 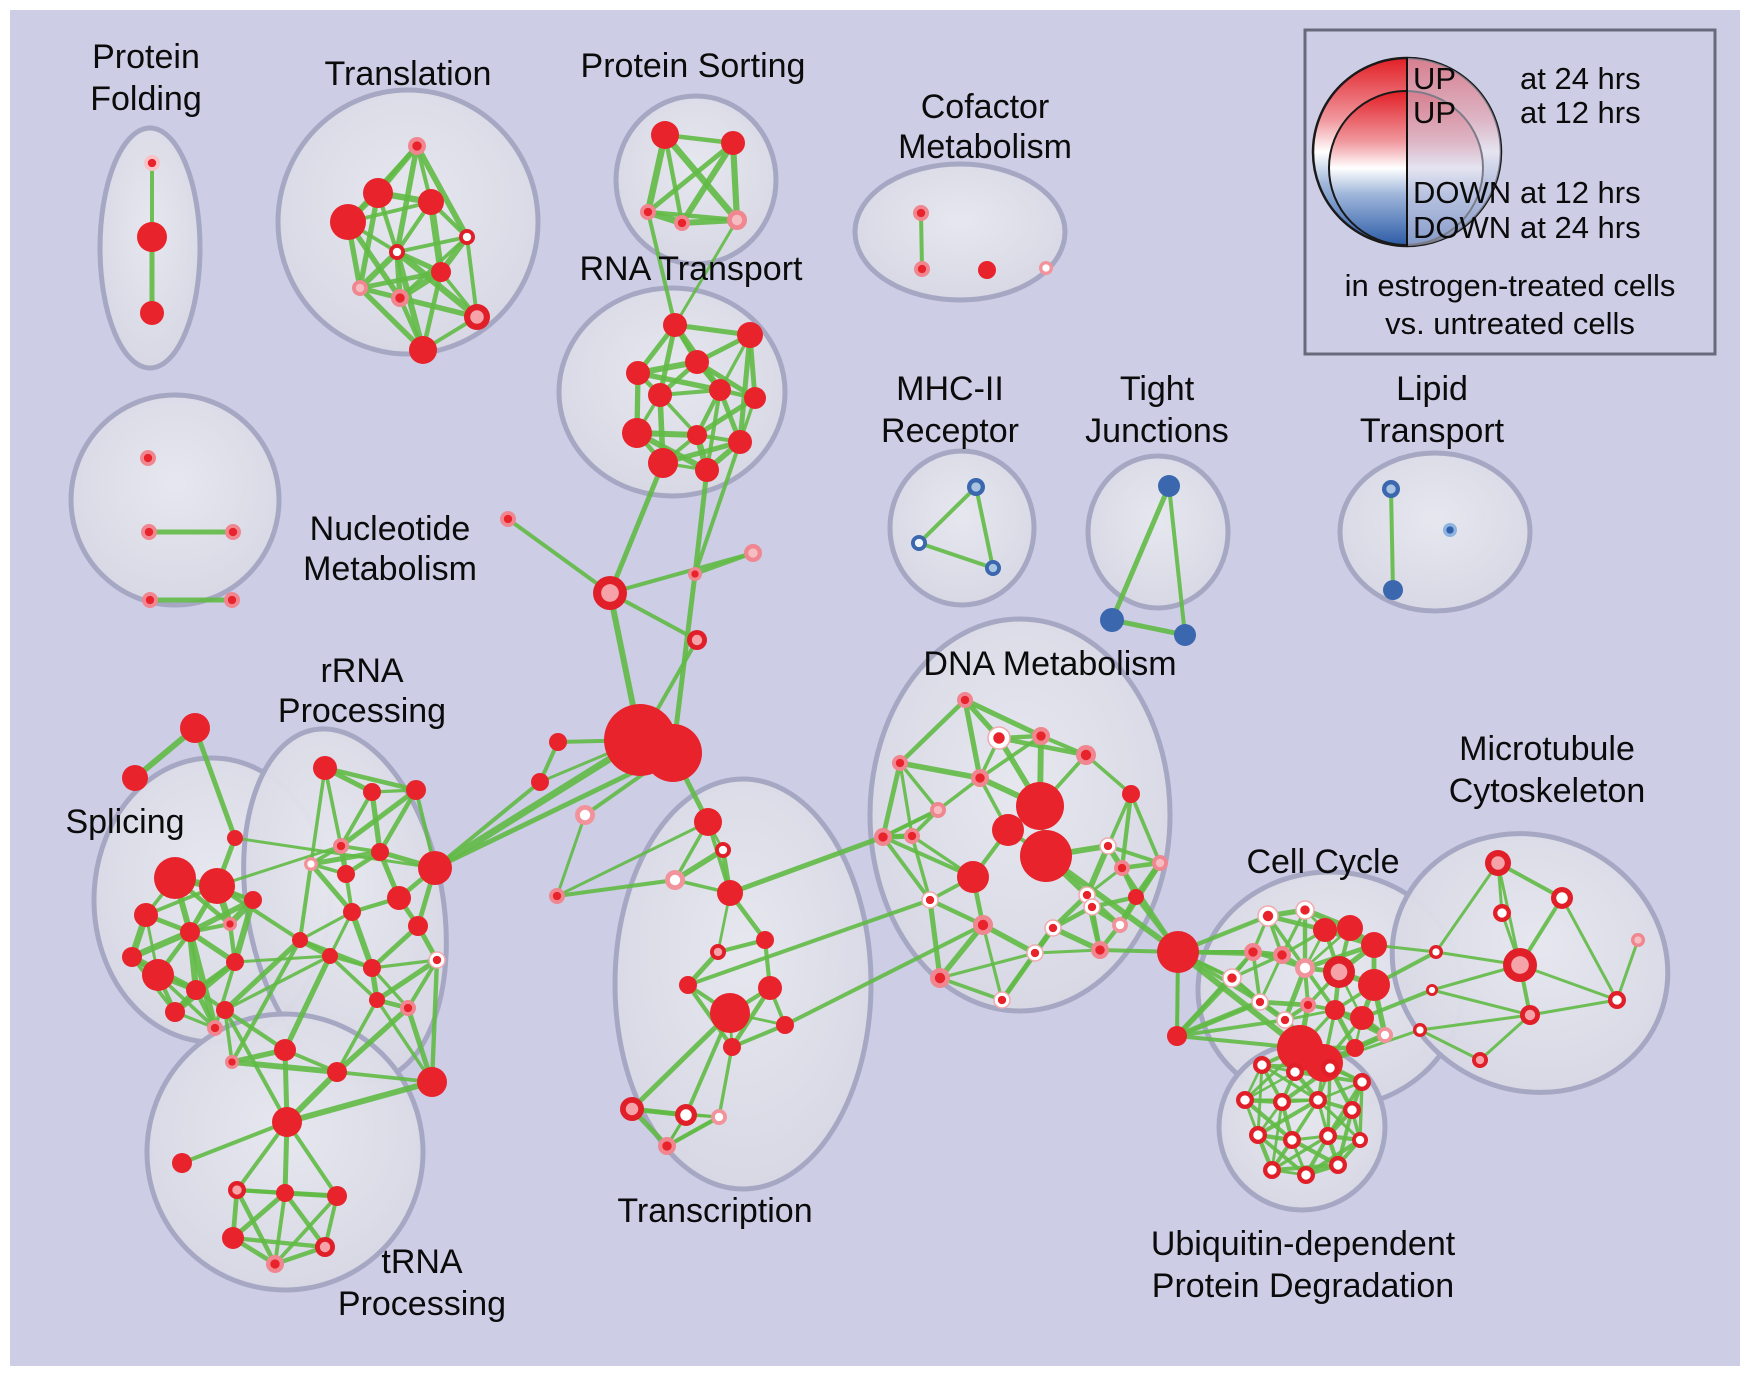 I want to click on cluster-label-protein-folding-line2: Folding, so click(x=146, y=99).